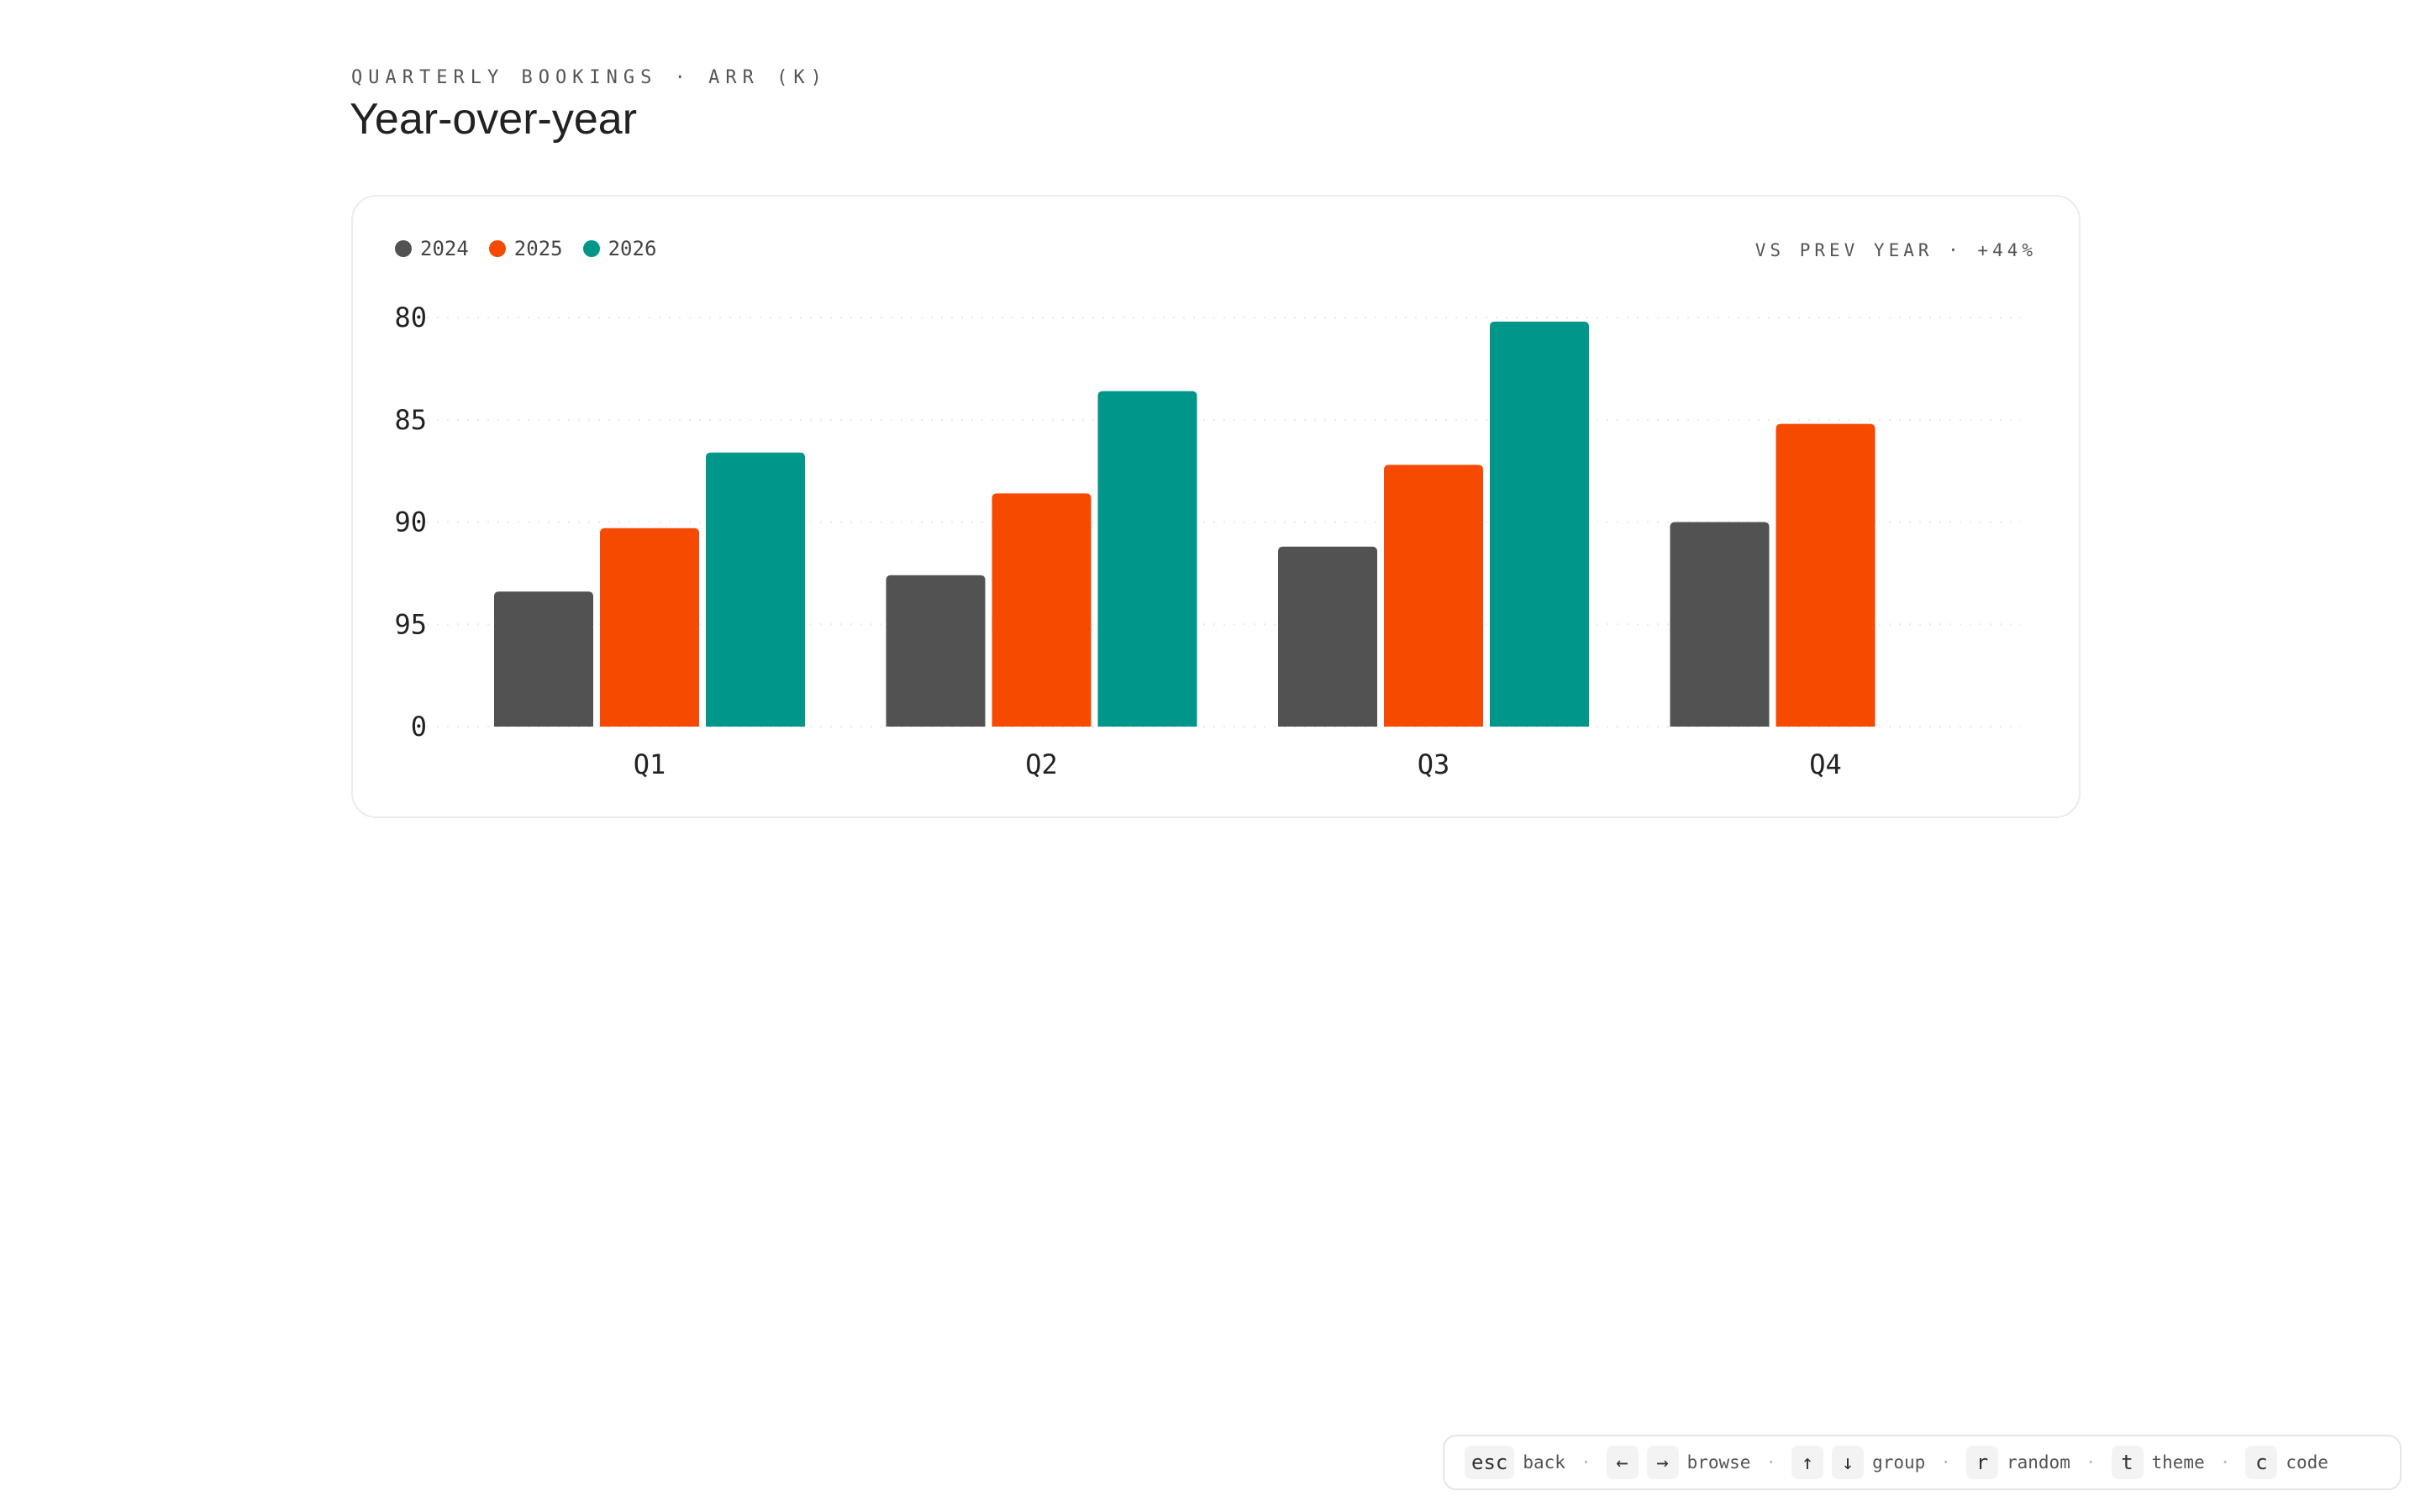 The image size is (2420, 1512). I want to click on legend-item-2024: 2024, so click(432, 248).